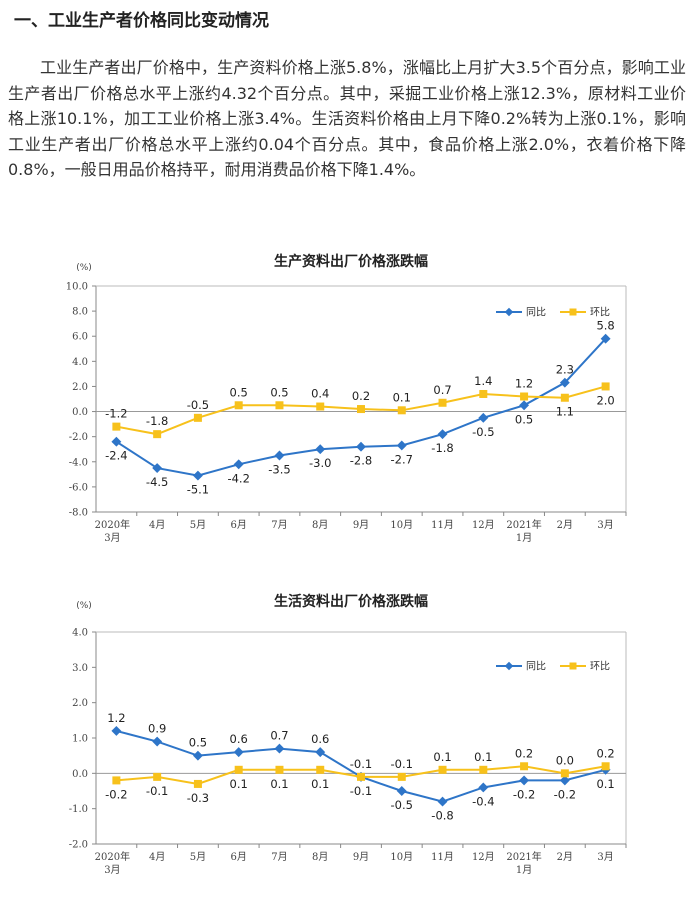 This screenshot has width=692, height=903. I want to click on y-tick-label: -8.0, so click(78, 513).